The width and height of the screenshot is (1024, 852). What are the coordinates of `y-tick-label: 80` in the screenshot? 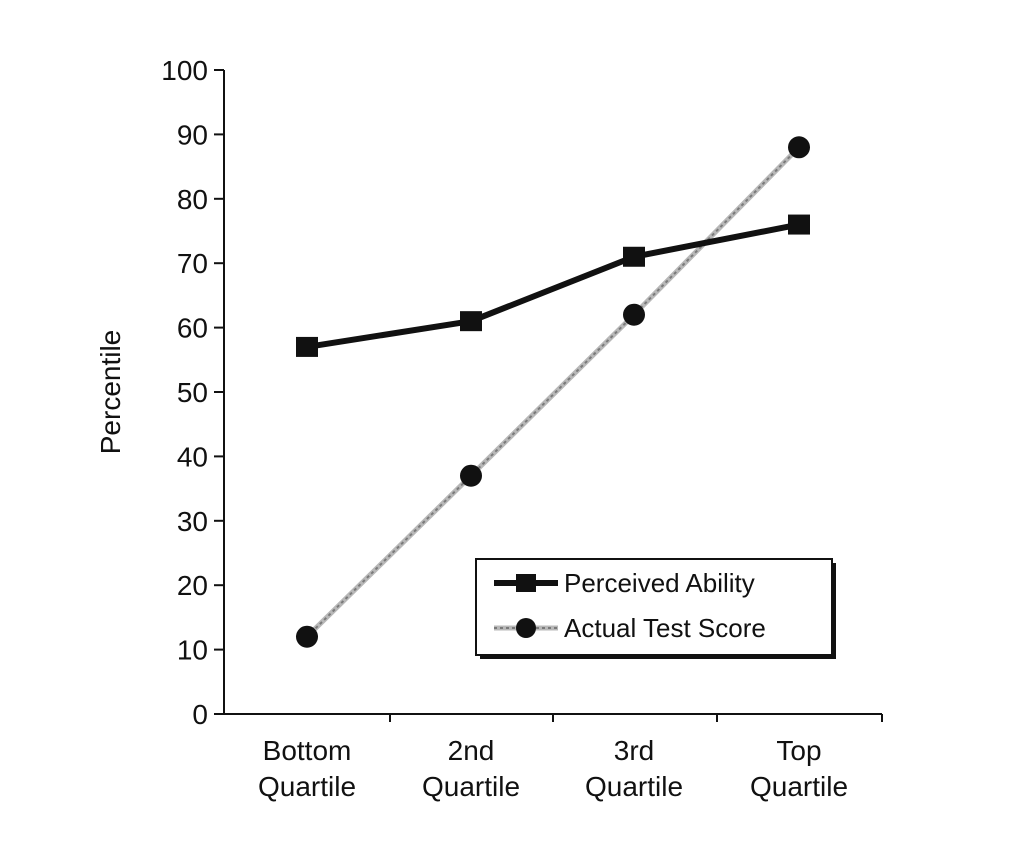 It's located at (192, 199).